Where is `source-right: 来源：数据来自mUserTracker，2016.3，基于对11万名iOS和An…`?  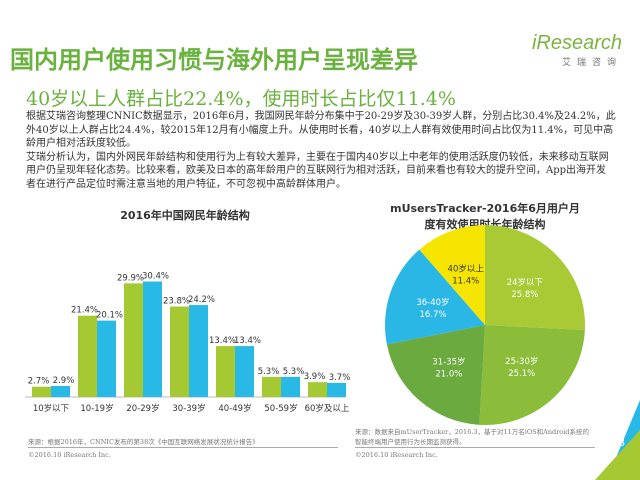
source-right: 来源：数据来自mUserTracker，2016.3，基于对11万名iOS和An… is located at coordinates (472, 437).